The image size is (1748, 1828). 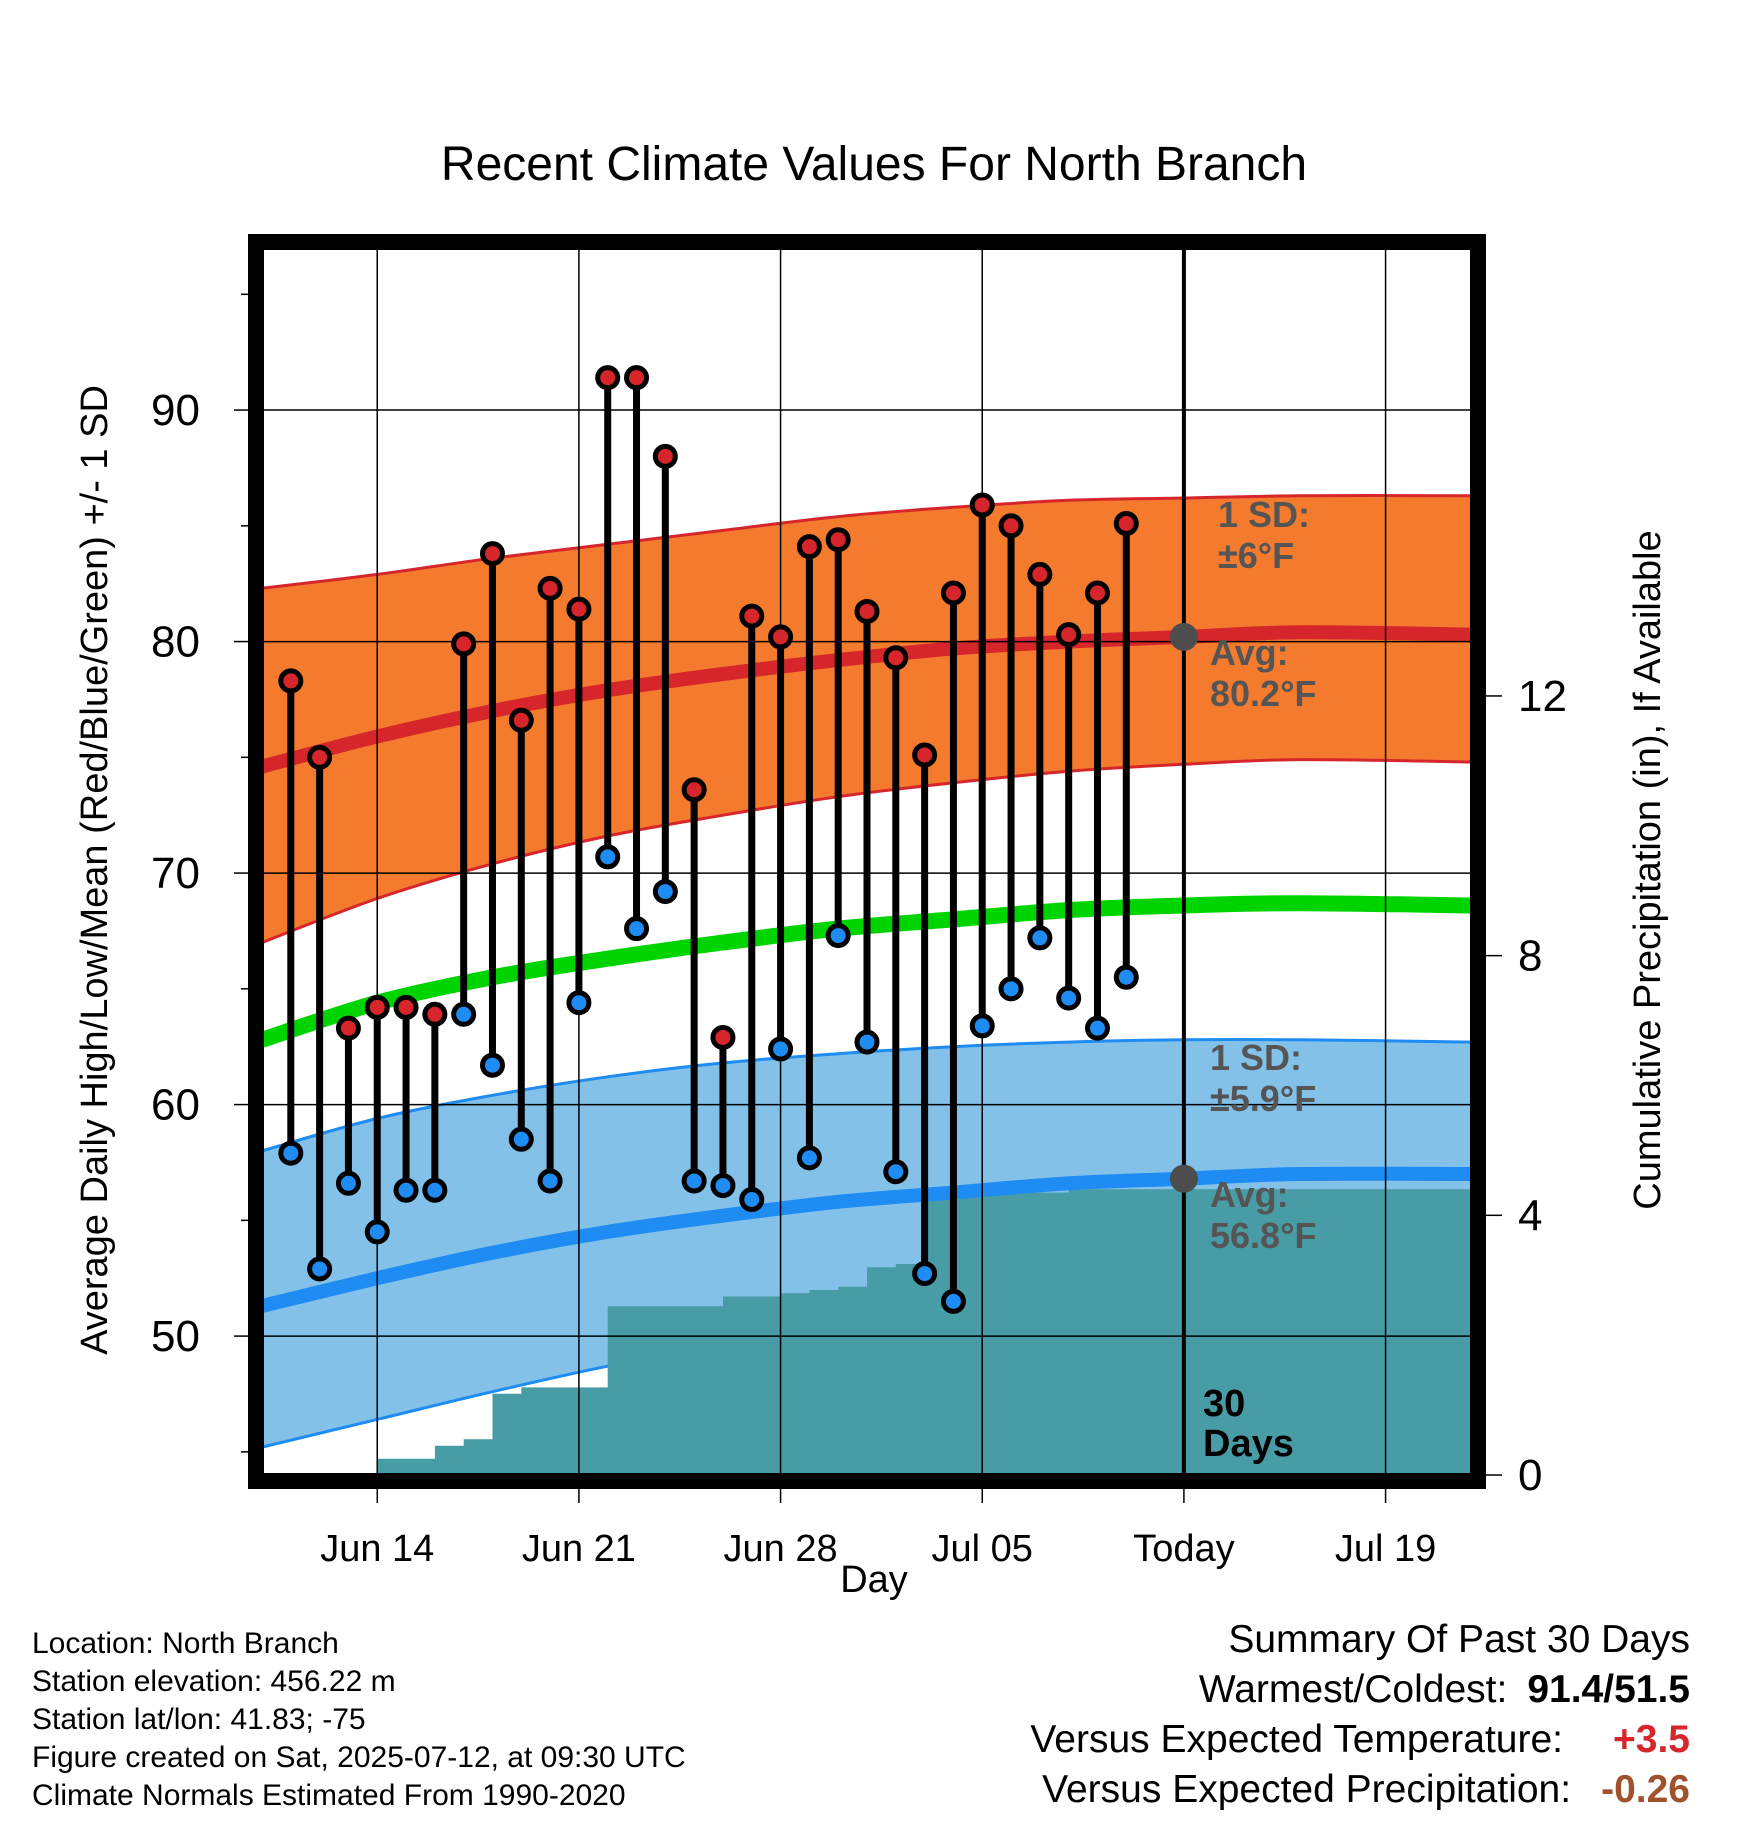 What do you see at coordinates (1307, 1789) in the screenshot?
I see `precip-label: Versus Expected Precipitation:` at bounding box center [1307, 1789].